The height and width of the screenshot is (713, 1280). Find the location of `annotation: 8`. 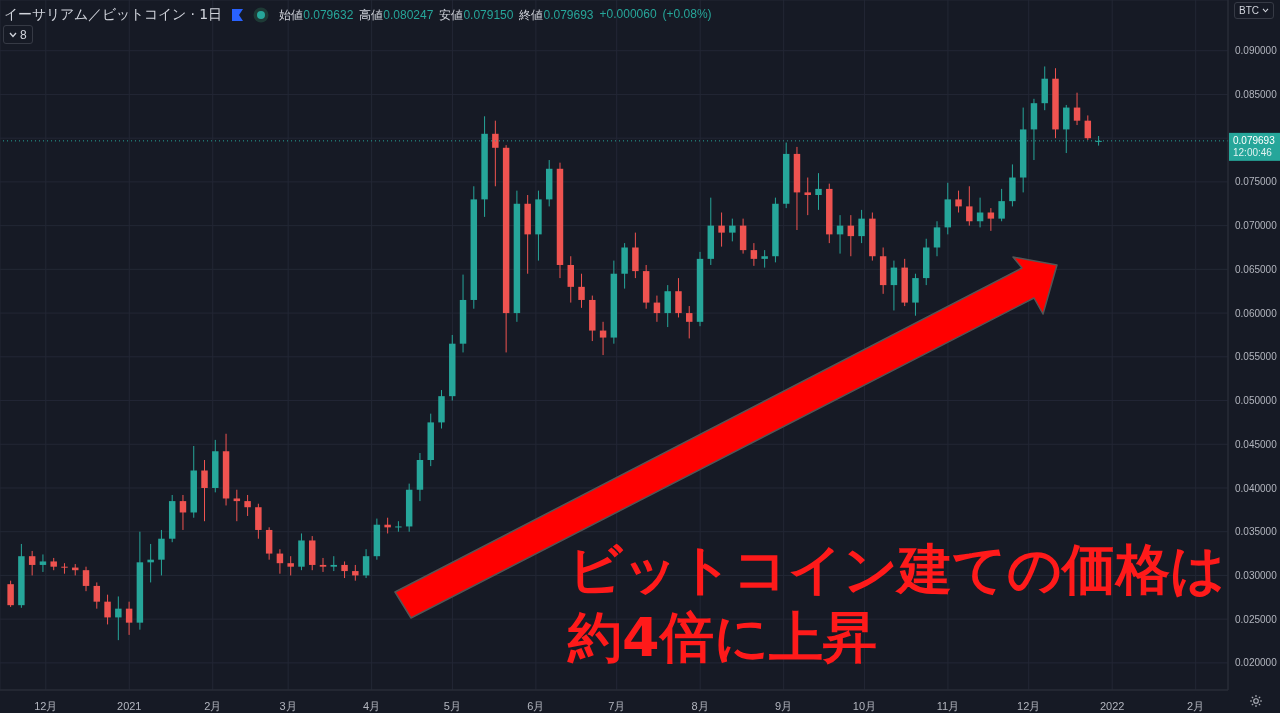

annotation: 8 is located at coordinates (23, 34).